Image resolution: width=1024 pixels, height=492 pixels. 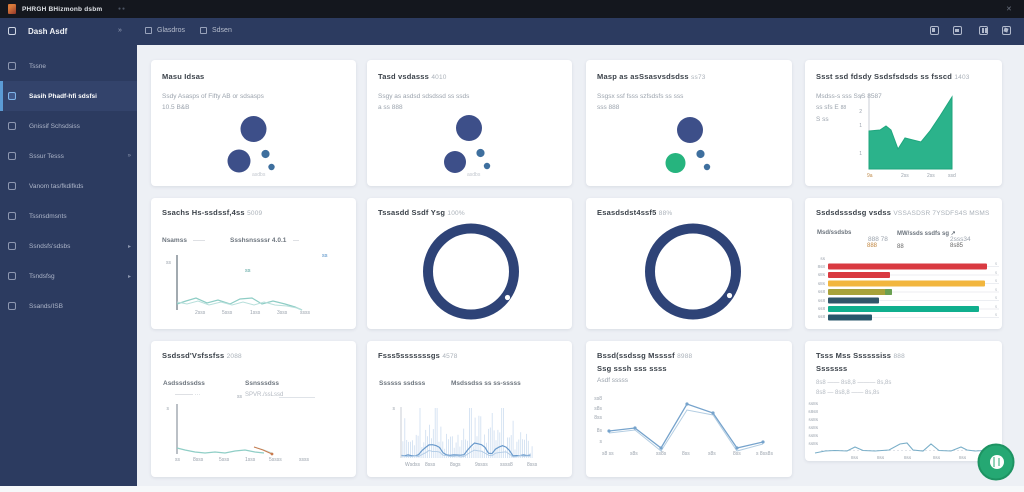 What do you see at coordinates (275, 460) in the screenshot?
I see `svg-text: 5ssss` at bounding box center [275, 460].